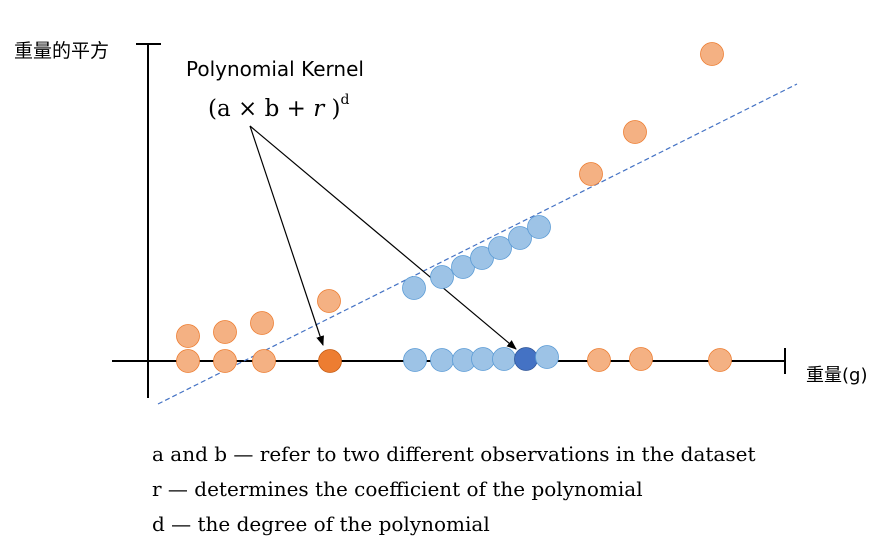  Describe the element at coordinates (219, 109) in the screenshot. I see `formula-open: (a` at that location.